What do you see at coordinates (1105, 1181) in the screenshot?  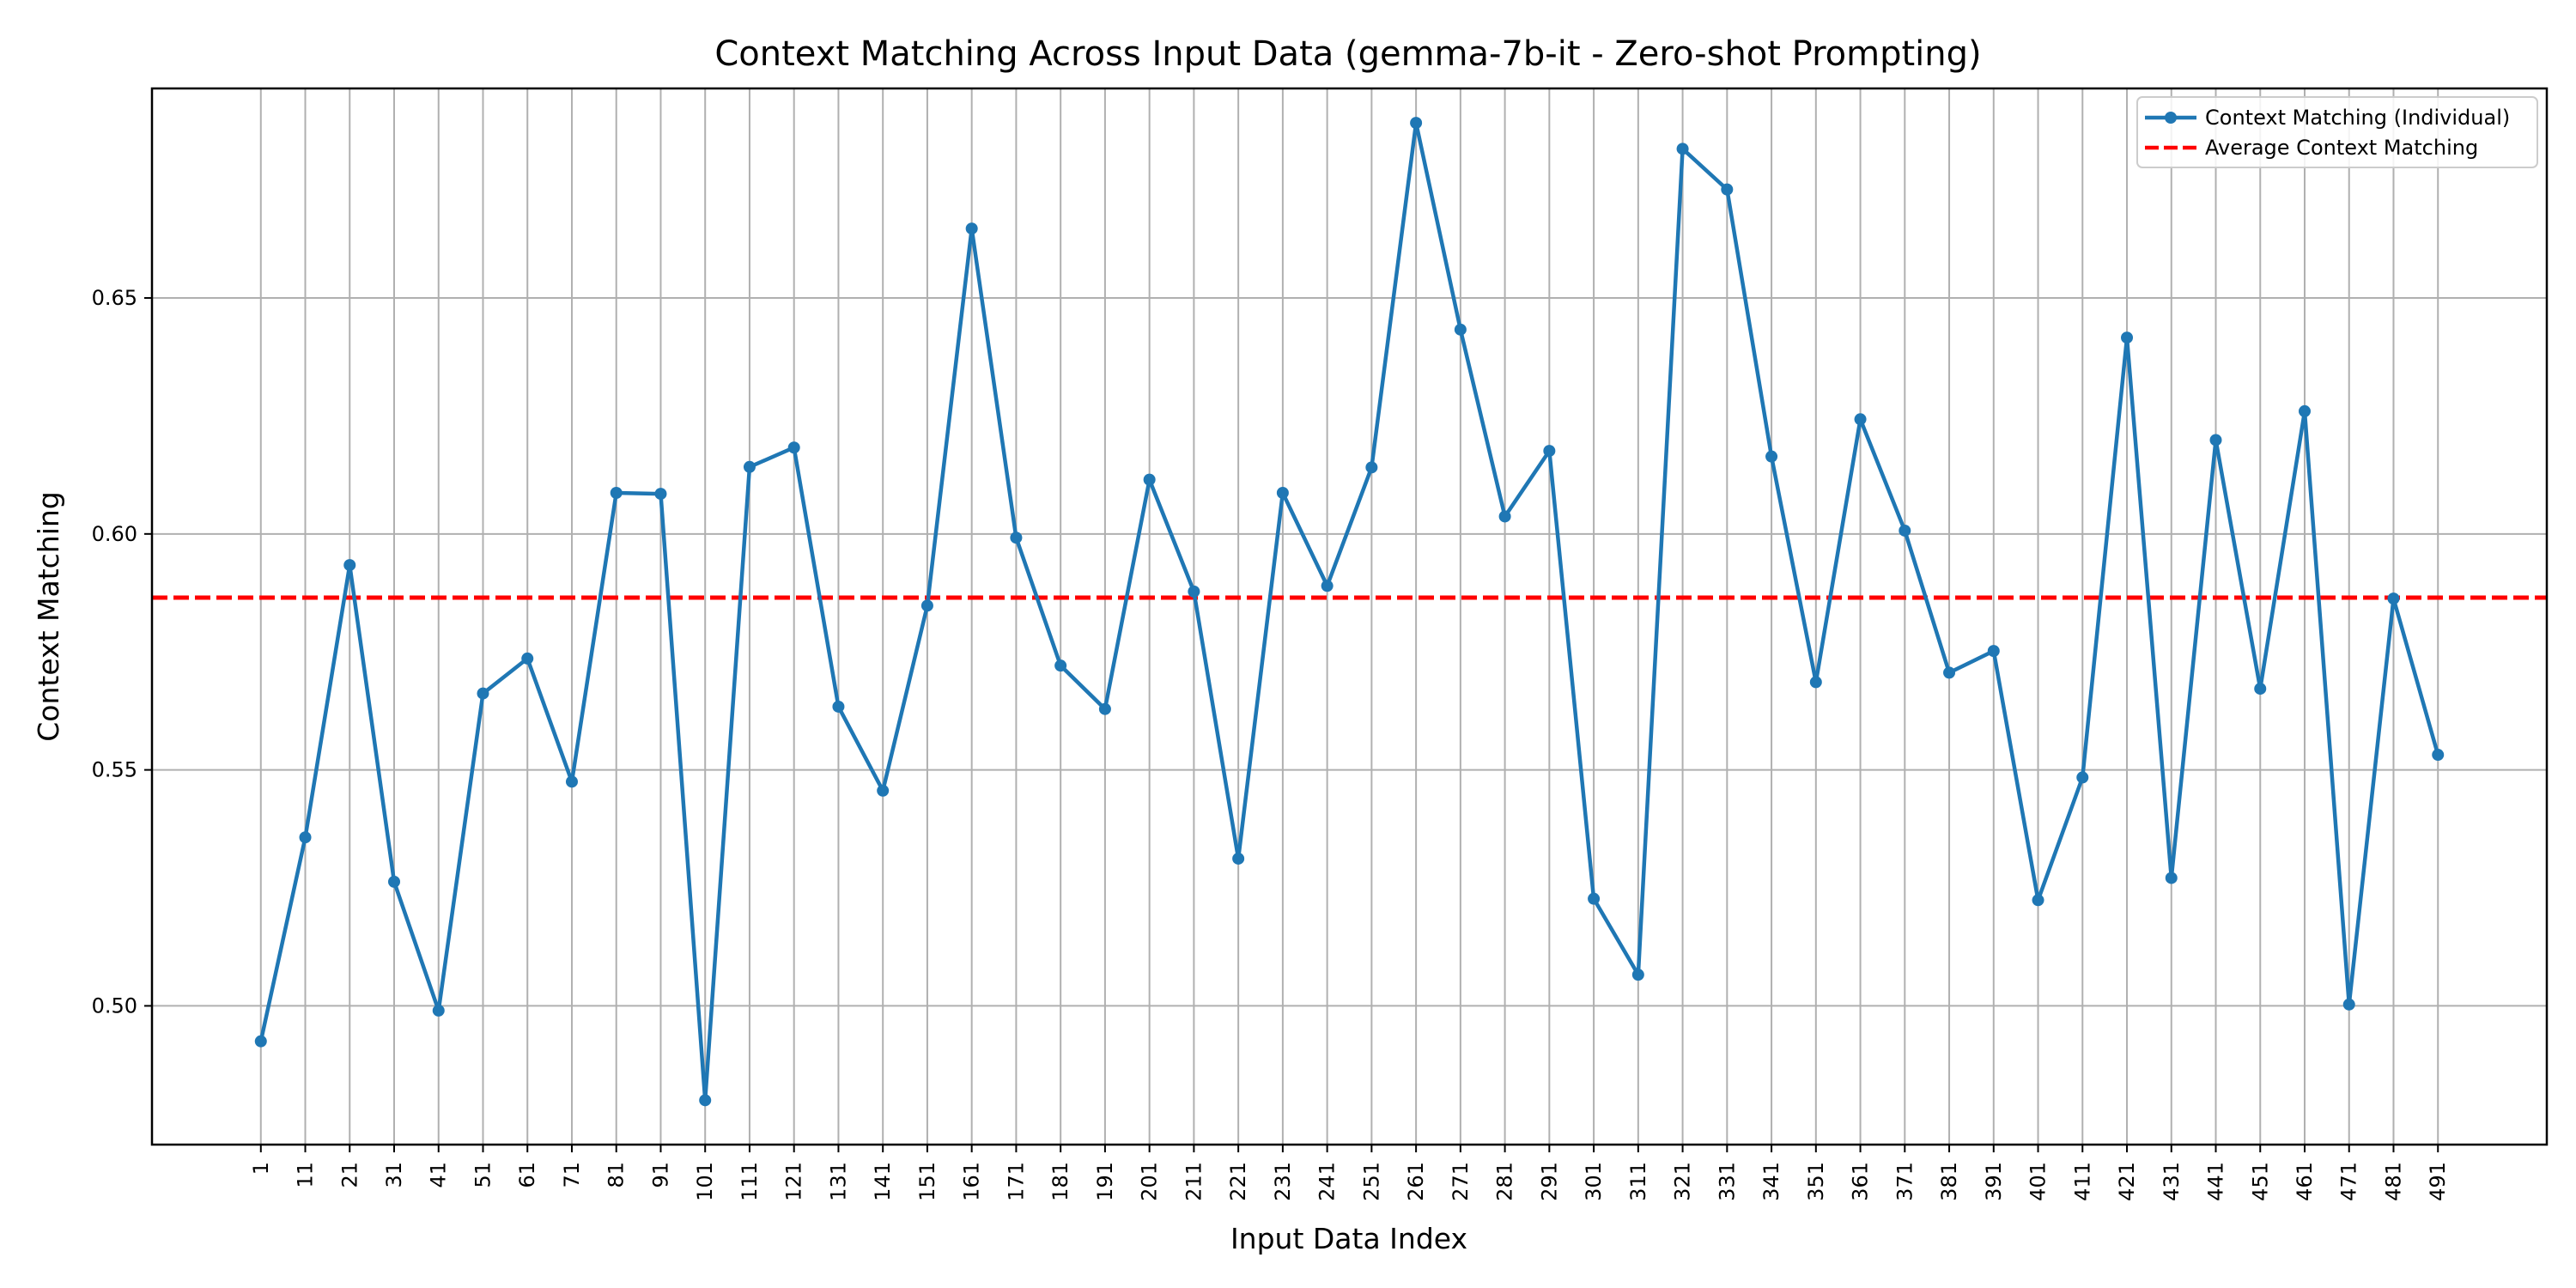 I see `x-tick-label: 191` at bounding box center [1105, 1181].